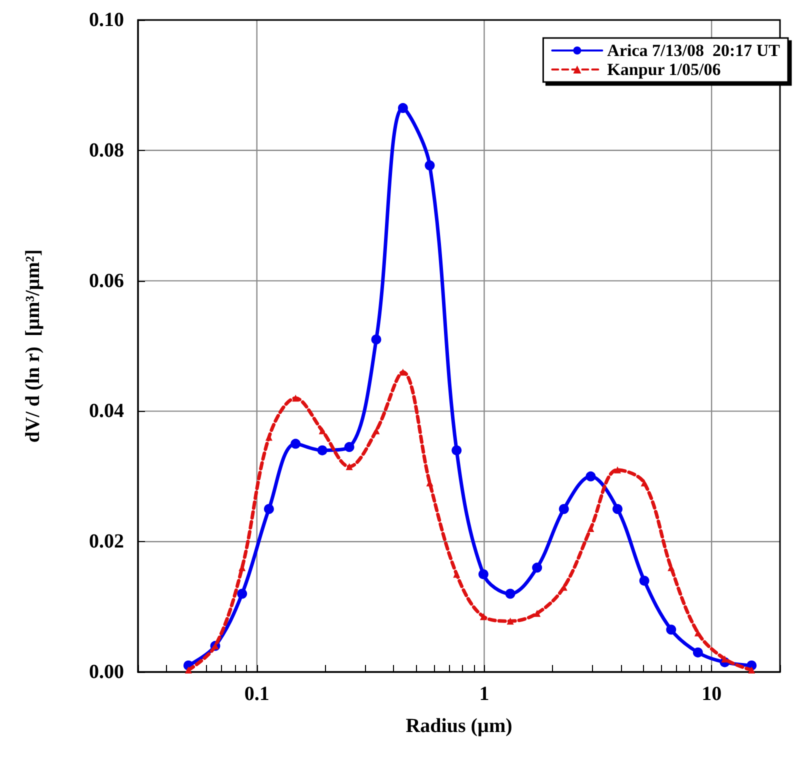 The height and width of the screenshot is (764, 802). I want to click on x-tick-label: 1, so click(484, 694).